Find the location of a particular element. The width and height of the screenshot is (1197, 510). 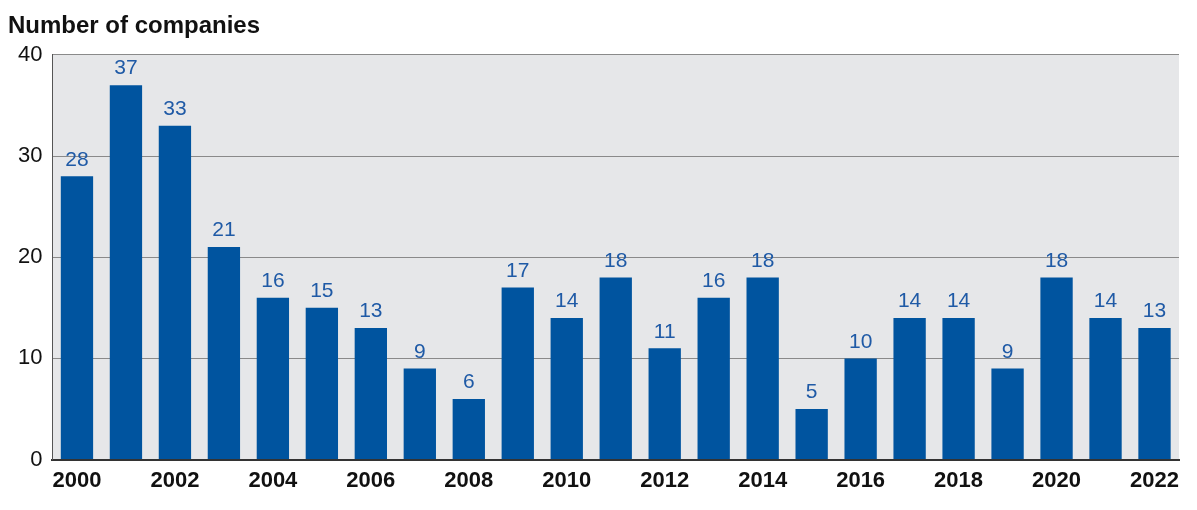

x-tick-label: 2012 is located at coordinates (665, 479).